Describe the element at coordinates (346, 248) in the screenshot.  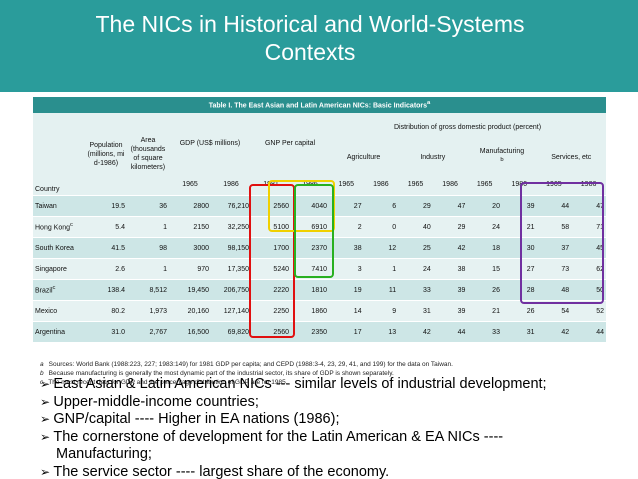
I see `value-cell: 38` at that location.